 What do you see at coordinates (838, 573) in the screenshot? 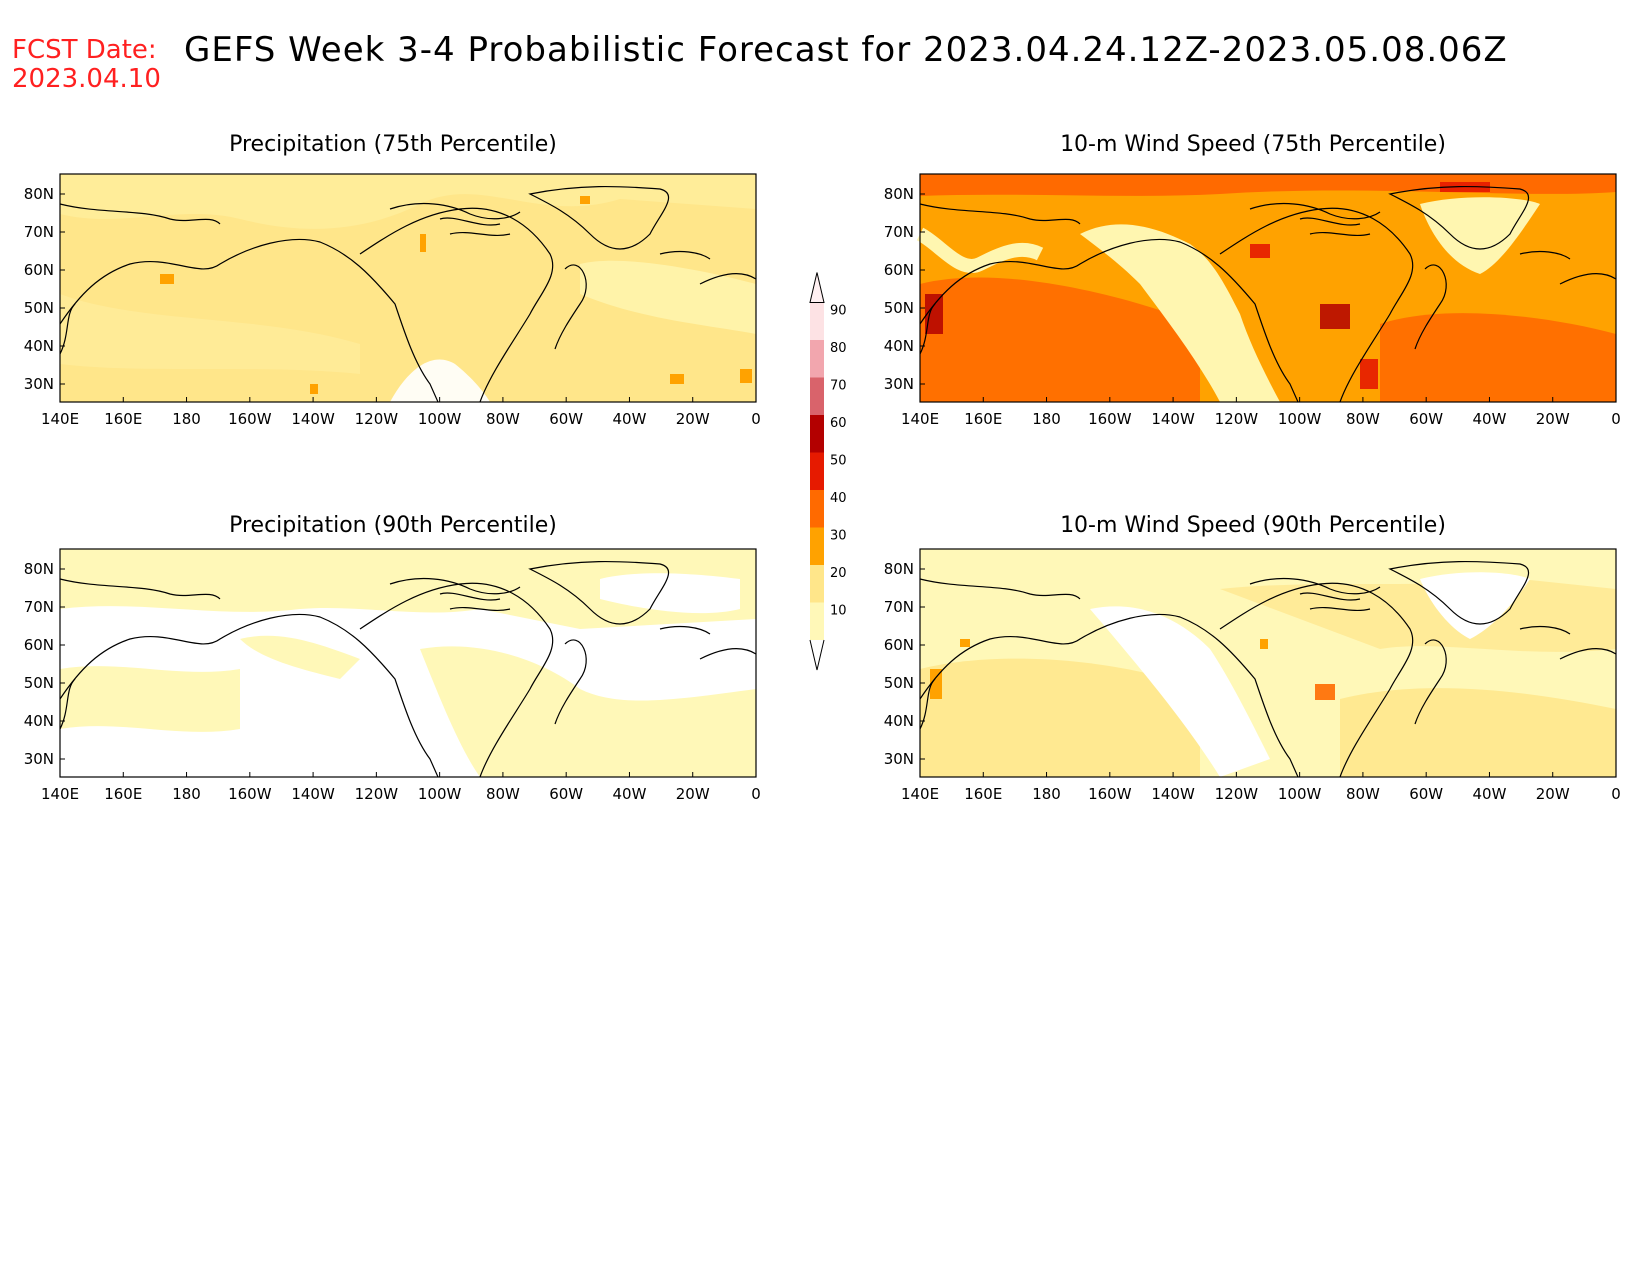
I see `color-bar-label: 20` at bounding box center [838, 573].